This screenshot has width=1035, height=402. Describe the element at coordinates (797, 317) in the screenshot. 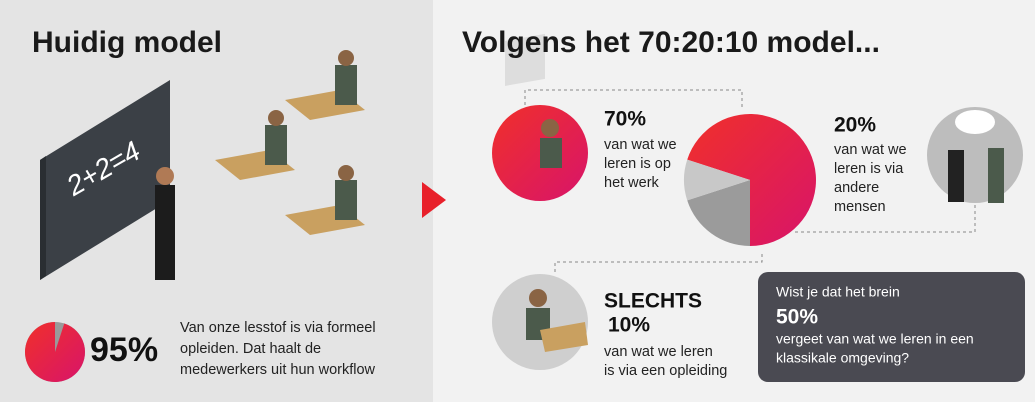

I see `box-value: 50%` at that location.